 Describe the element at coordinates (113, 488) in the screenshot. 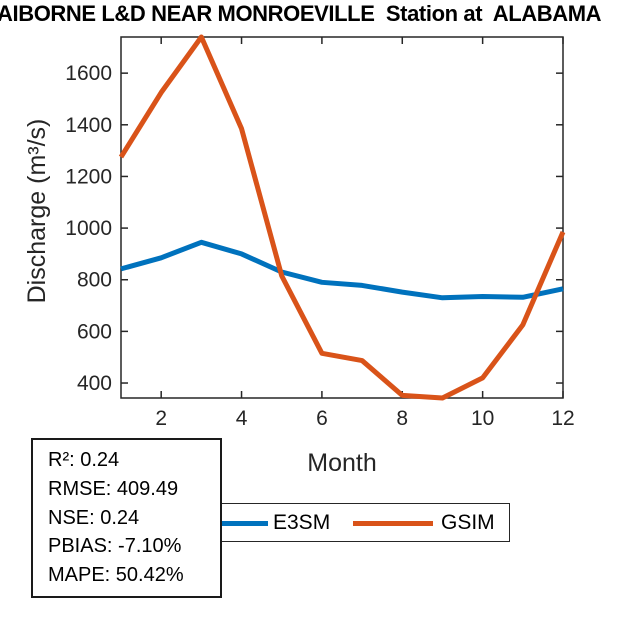

I see `stats-line-rmse: RMSE: 409.49` at that location.